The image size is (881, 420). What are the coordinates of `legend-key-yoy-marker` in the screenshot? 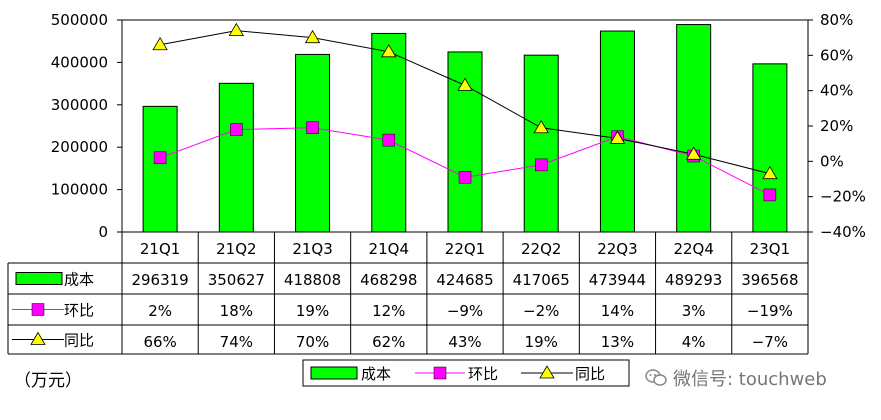 It's located at (547, 372).